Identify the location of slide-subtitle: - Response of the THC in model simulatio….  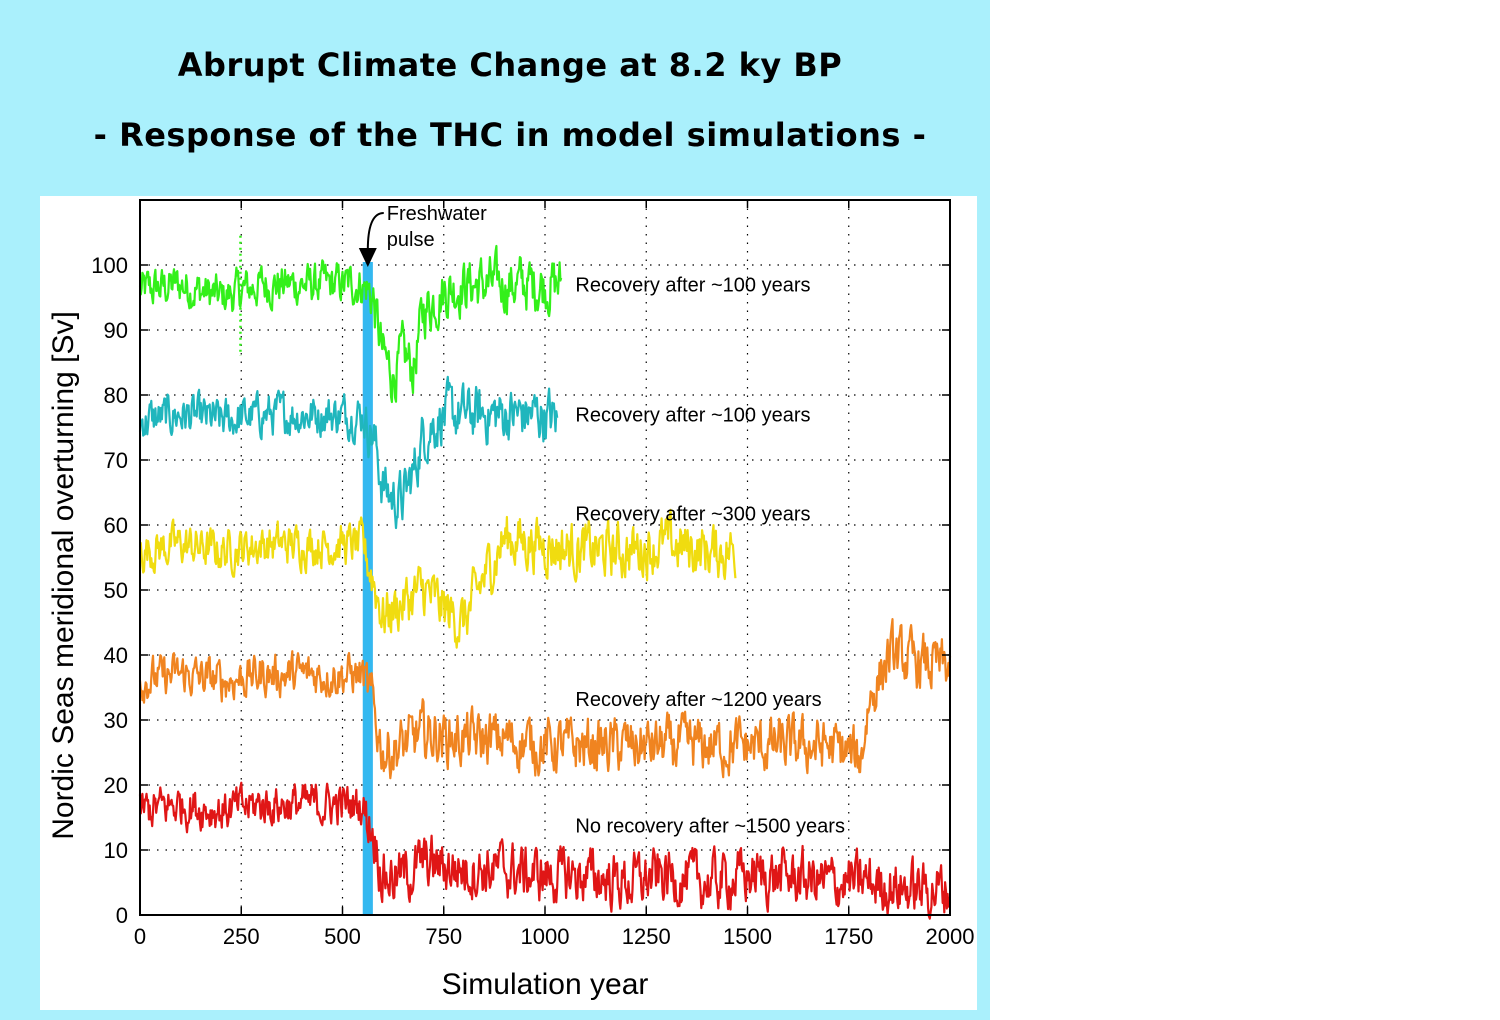
(510, 135).